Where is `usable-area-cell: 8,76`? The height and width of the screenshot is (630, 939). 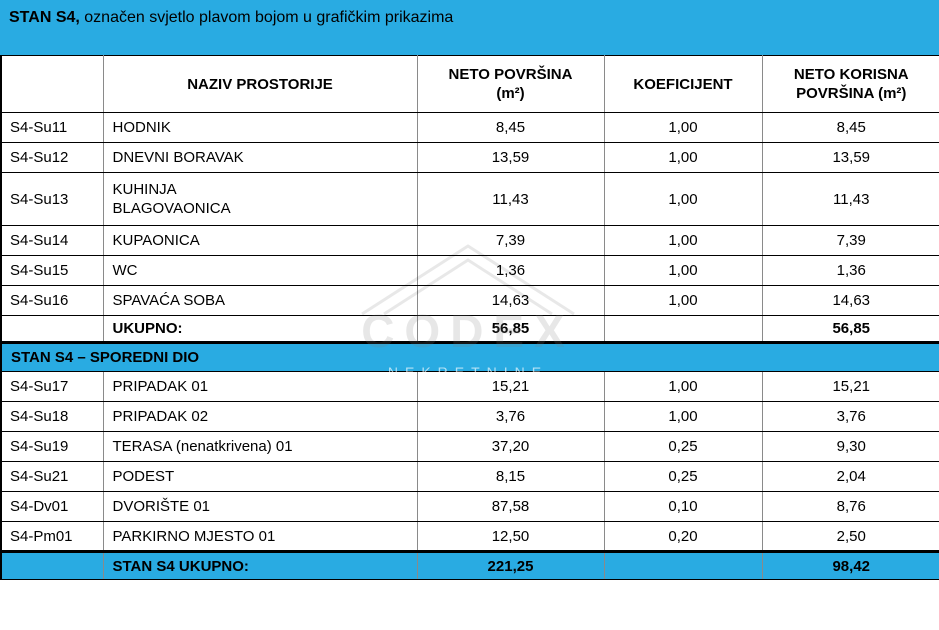 usable-area-cell: 8,76 is located at coordinates (850, 506).